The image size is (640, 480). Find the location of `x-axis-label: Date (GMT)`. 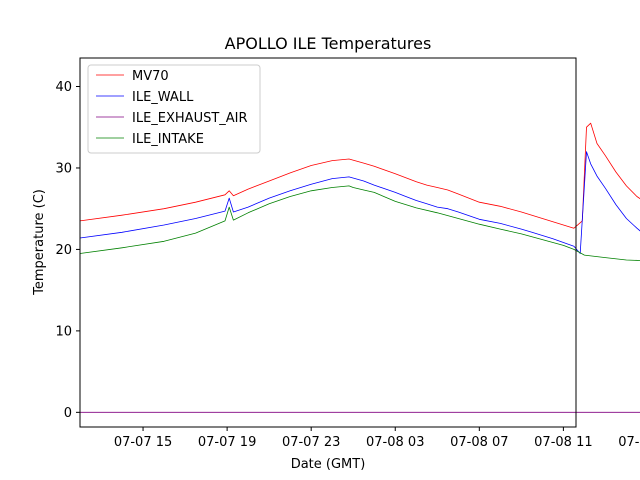

x-axis-label: Date (GMT) is located at coordinates (328, 464).